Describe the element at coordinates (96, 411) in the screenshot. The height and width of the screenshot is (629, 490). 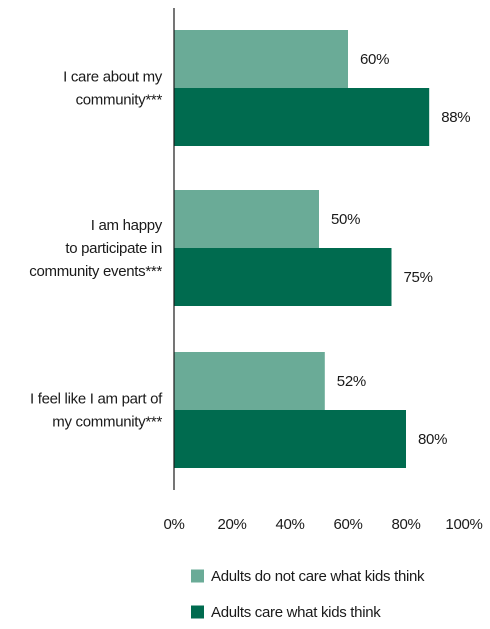
I see `category-label-2: I feel like I am part of my community***` at that location.